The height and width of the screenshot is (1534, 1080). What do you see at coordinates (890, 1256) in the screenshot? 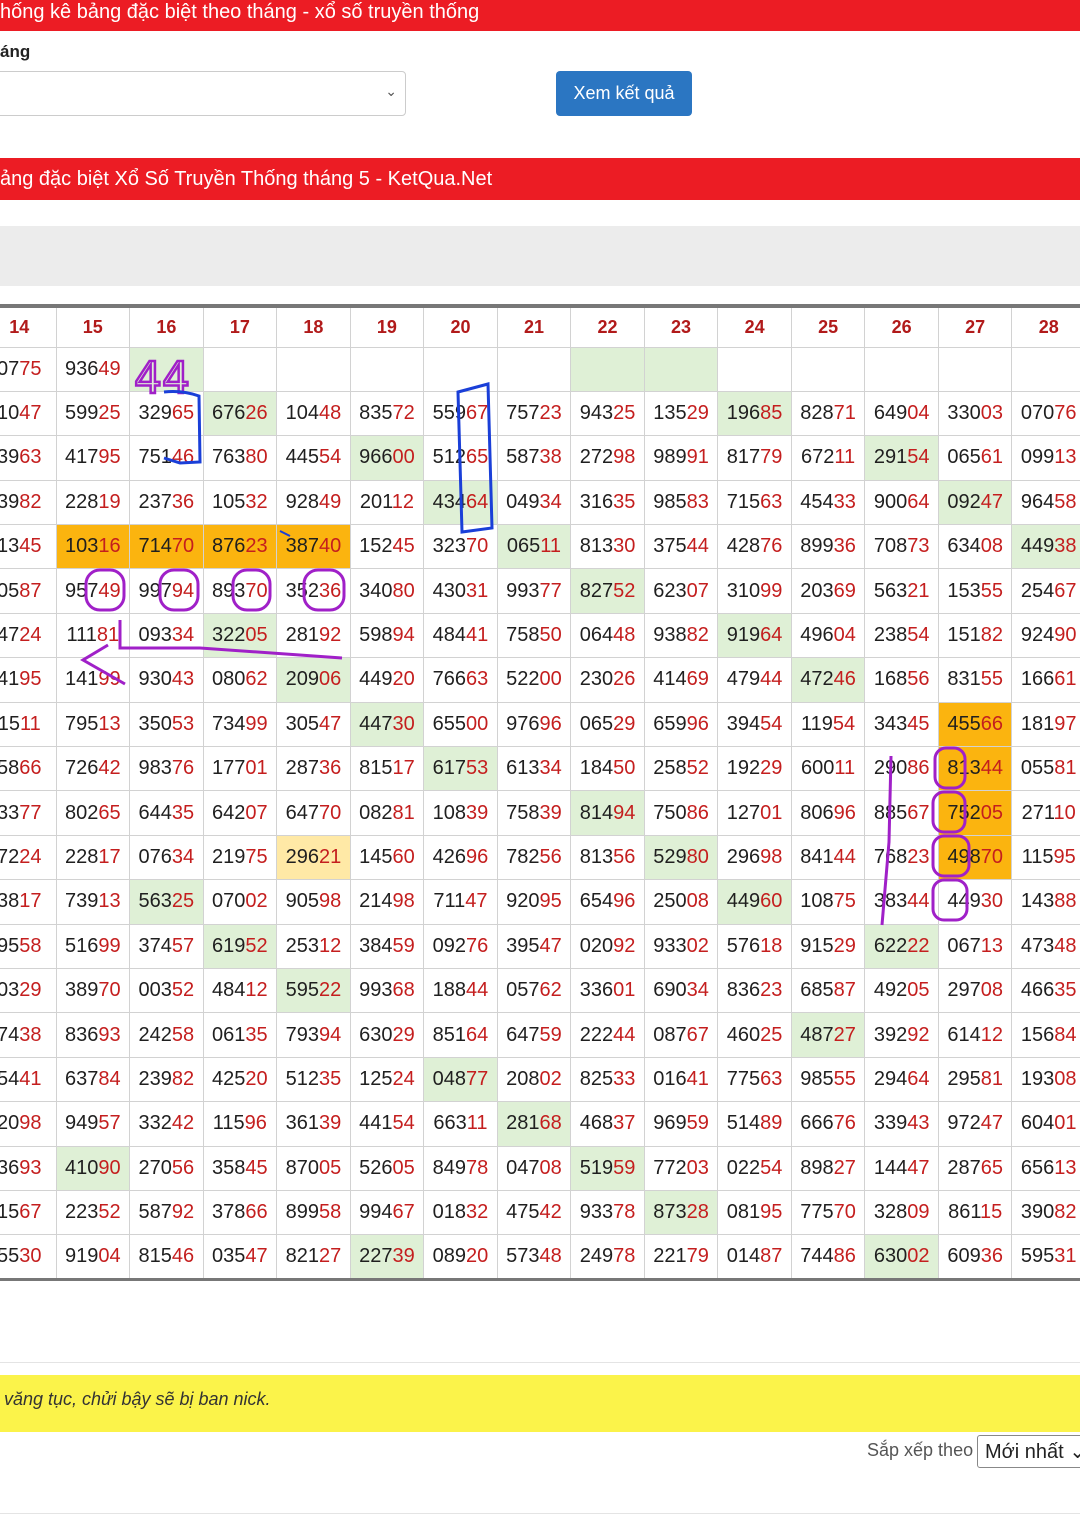
I see `cell-prefix: 630` at bounding box center [890, 1256].